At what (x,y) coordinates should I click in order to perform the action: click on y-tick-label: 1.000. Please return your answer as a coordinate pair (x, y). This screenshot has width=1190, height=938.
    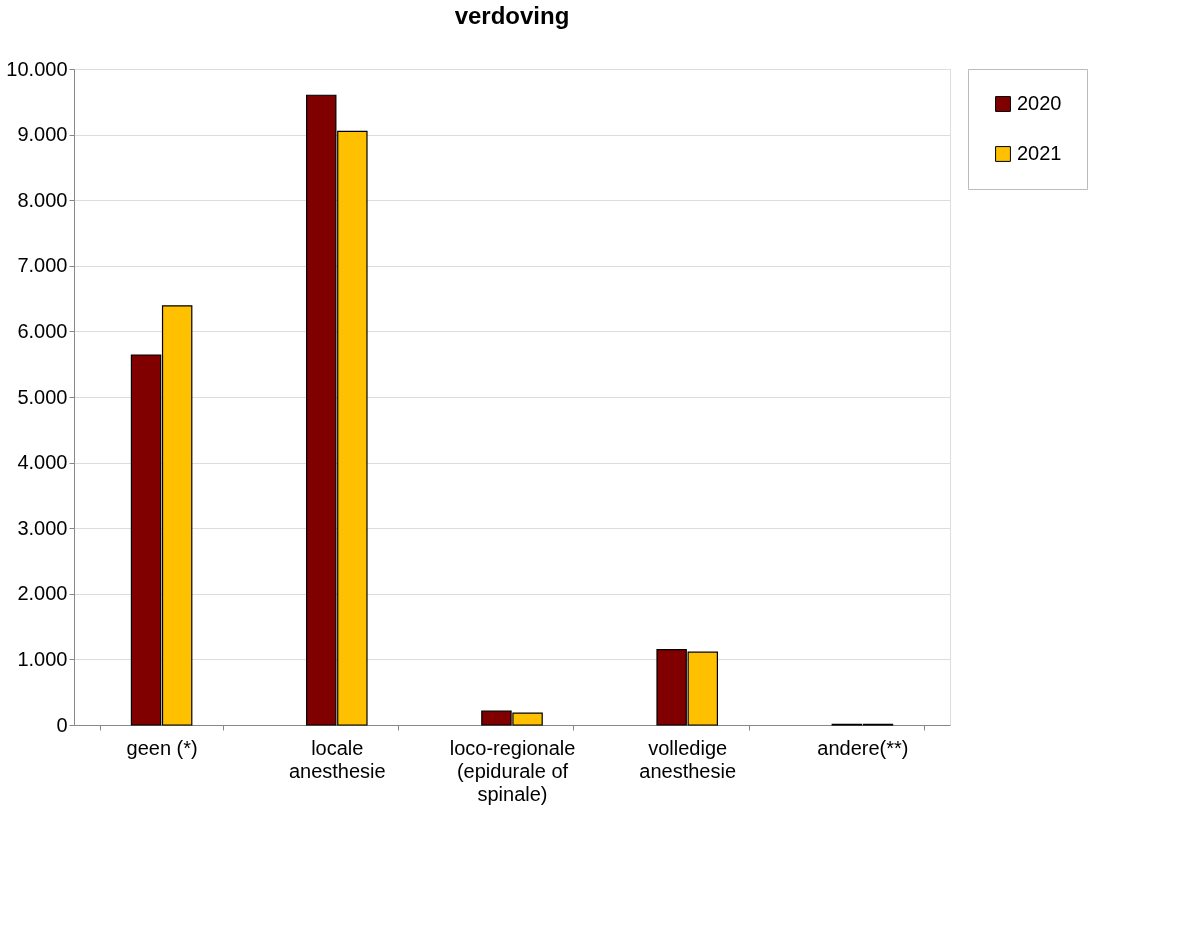
    Looking at the image, I should click on (42, 658).